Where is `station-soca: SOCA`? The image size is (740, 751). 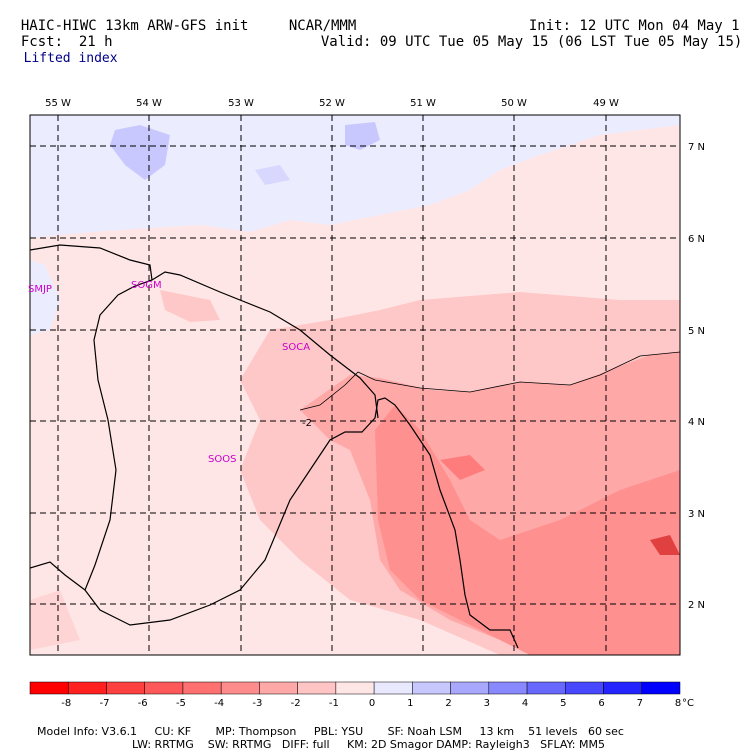 station-soca: SOCA is located at coordinates (296, 347).